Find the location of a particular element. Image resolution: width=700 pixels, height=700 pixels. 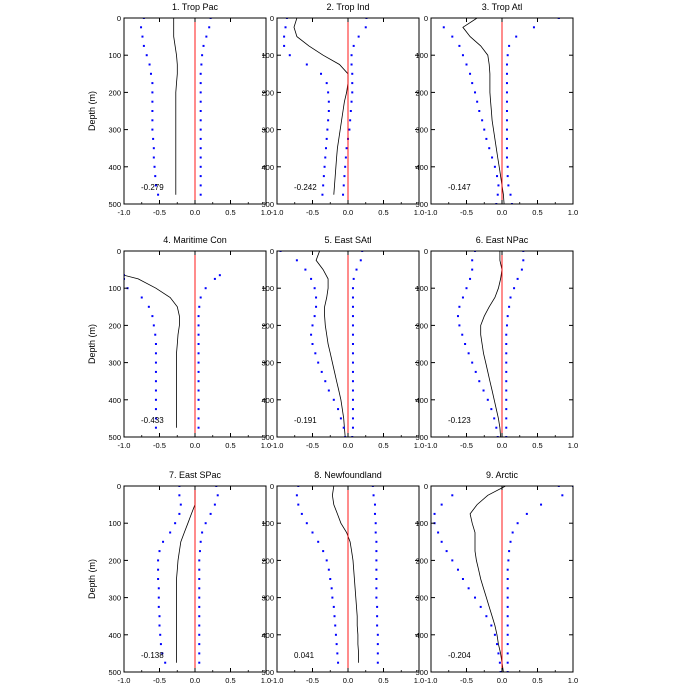

y-tick-label: 500 is located at coordinates (421, 204).